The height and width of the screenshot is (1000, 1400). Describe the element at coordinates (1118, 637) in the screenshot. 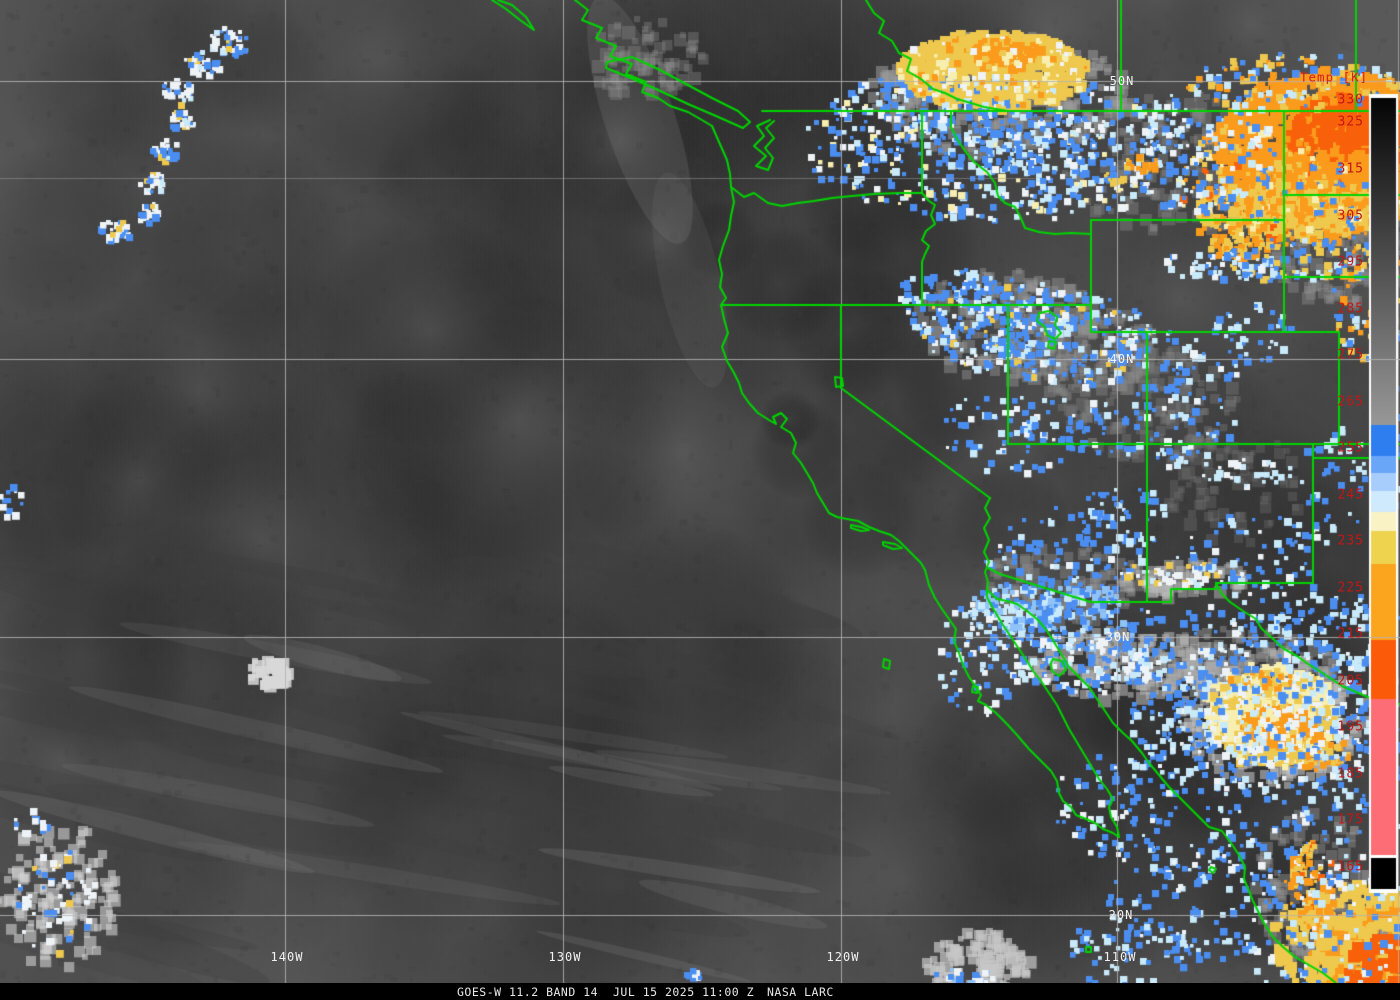

I see `latitude-label: 30N` at that location.